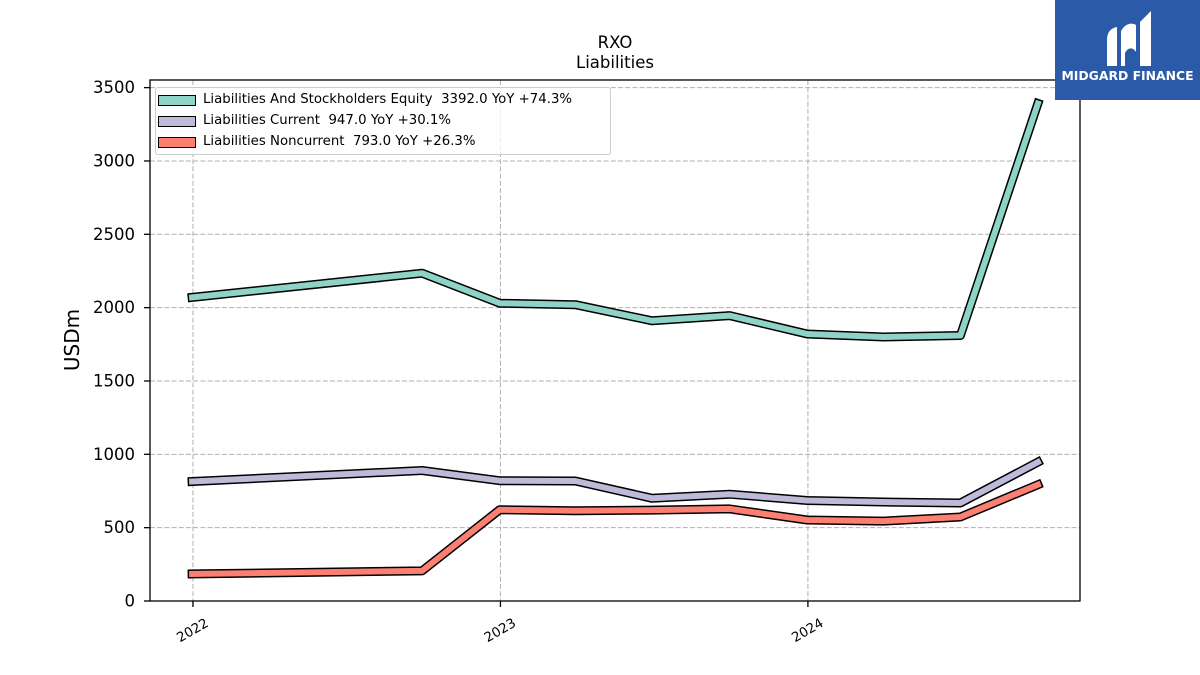 This screenshot has width=1200, height=675. What do you see at coordinates (389, 121) in the screenshot?
I see `legend-value: 947.0 YoY +30.1%` at bounding box center [389, 121].